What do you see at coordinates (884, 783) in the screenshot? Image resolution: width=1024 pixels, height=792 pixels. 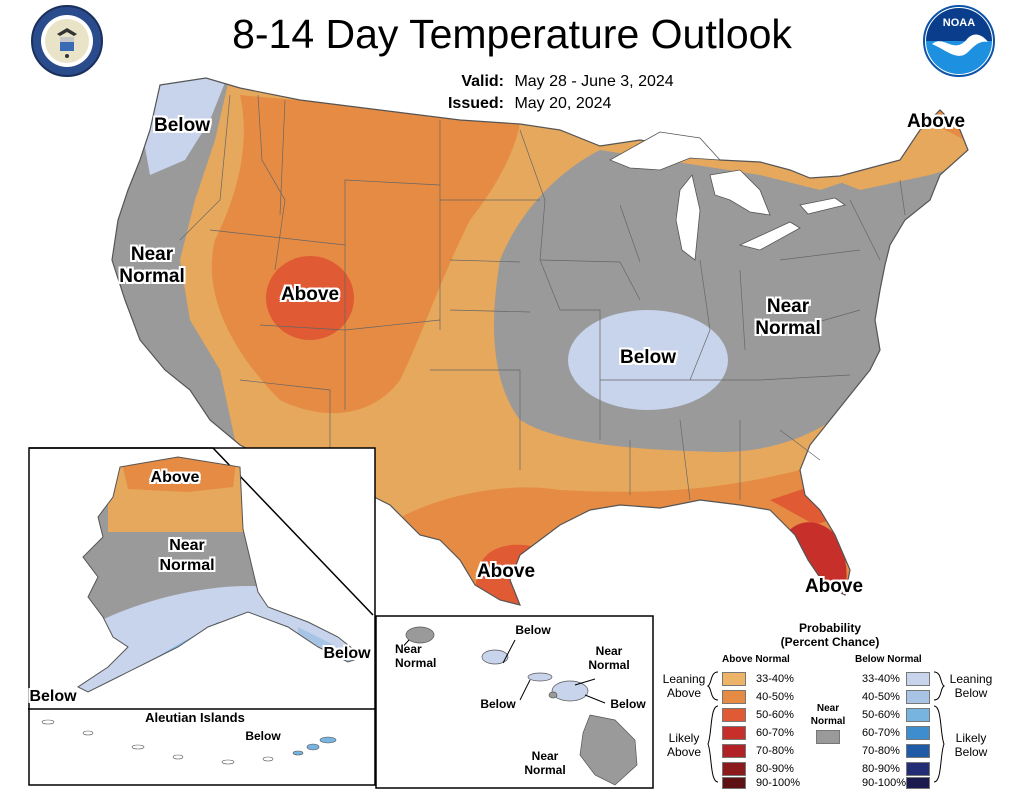 I see `legend-below-range-7: 90-100%` at bounding box center [884, 783].